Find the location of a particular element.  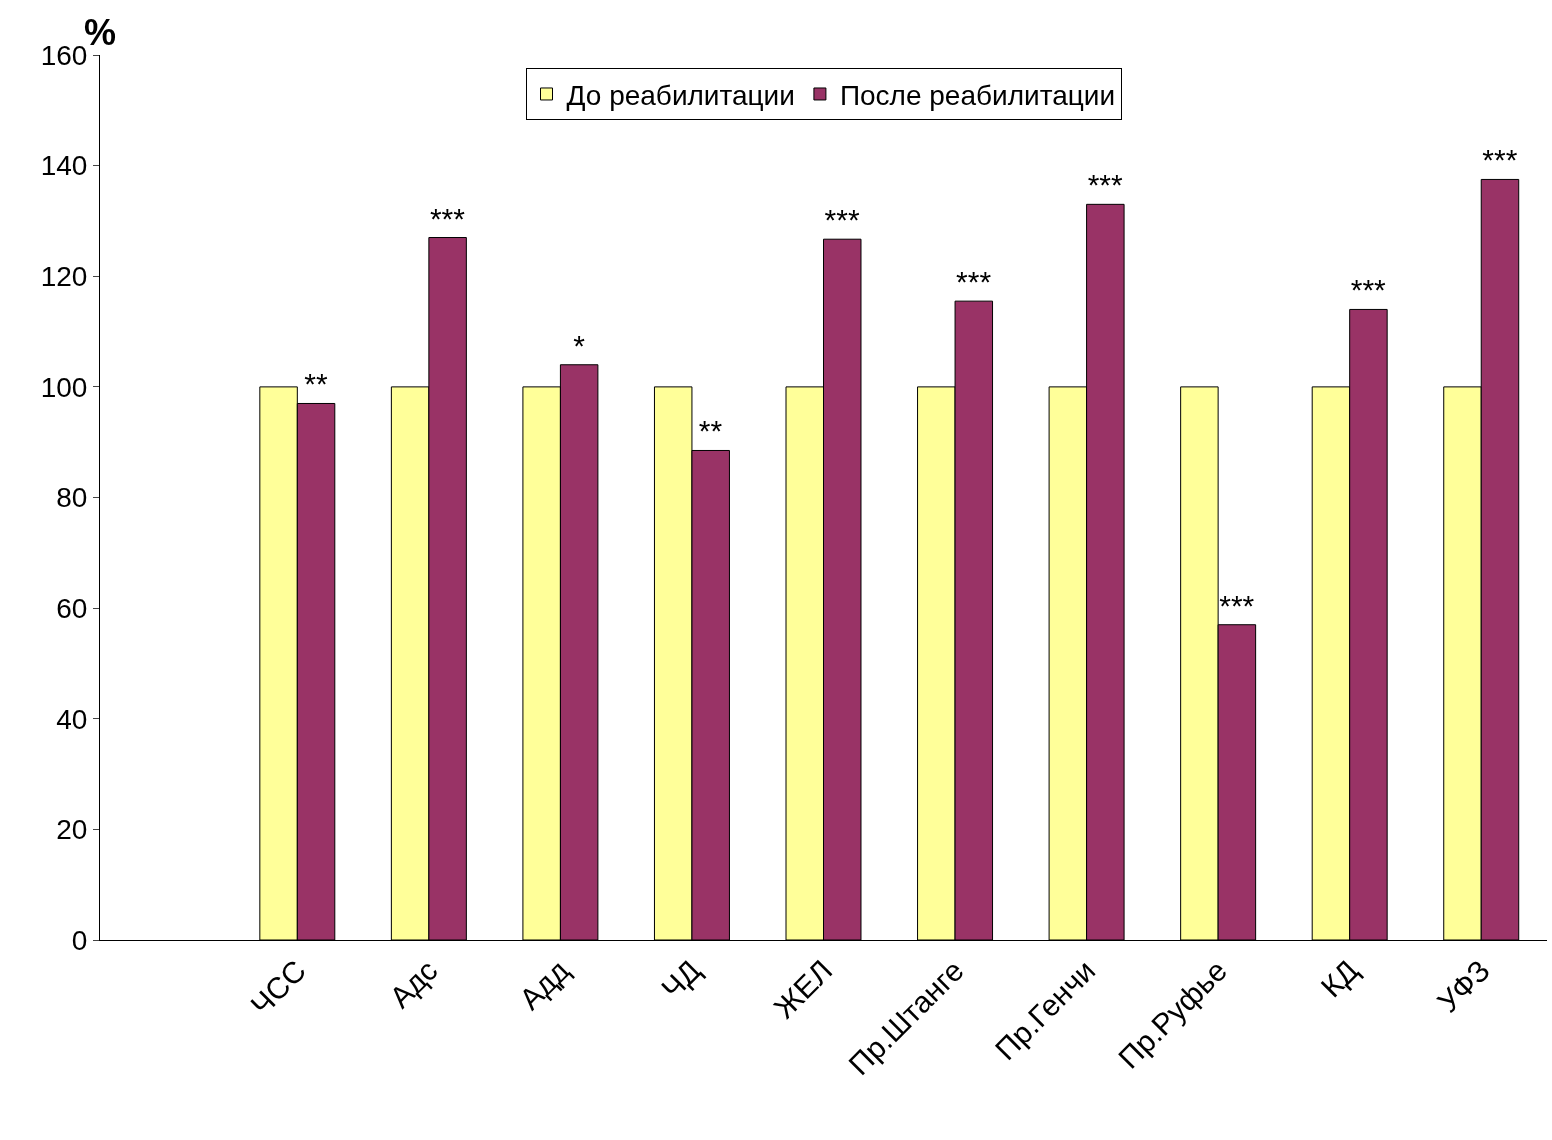

data-label: * is located at coordinates (579, 345).